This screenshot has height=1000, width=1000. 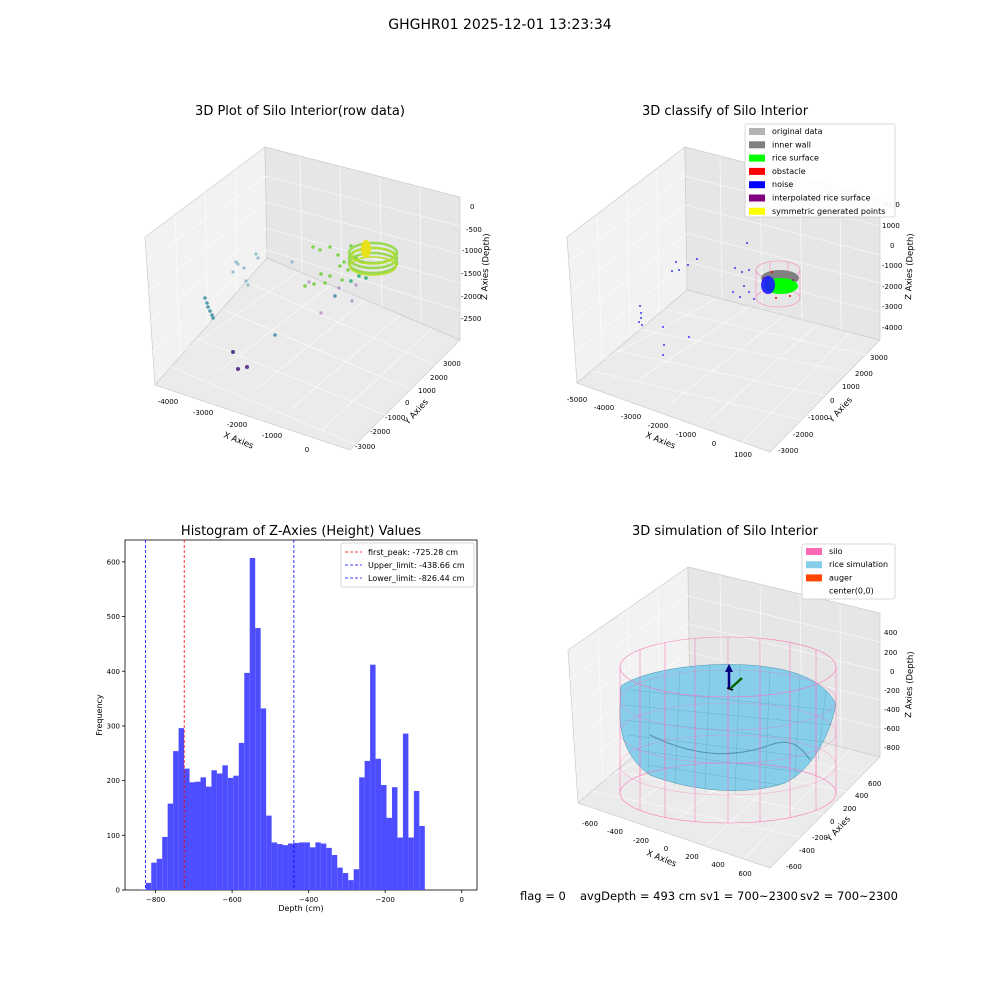 I want to click on classify-xlabel: X Axies, so click(x=660, y=441).